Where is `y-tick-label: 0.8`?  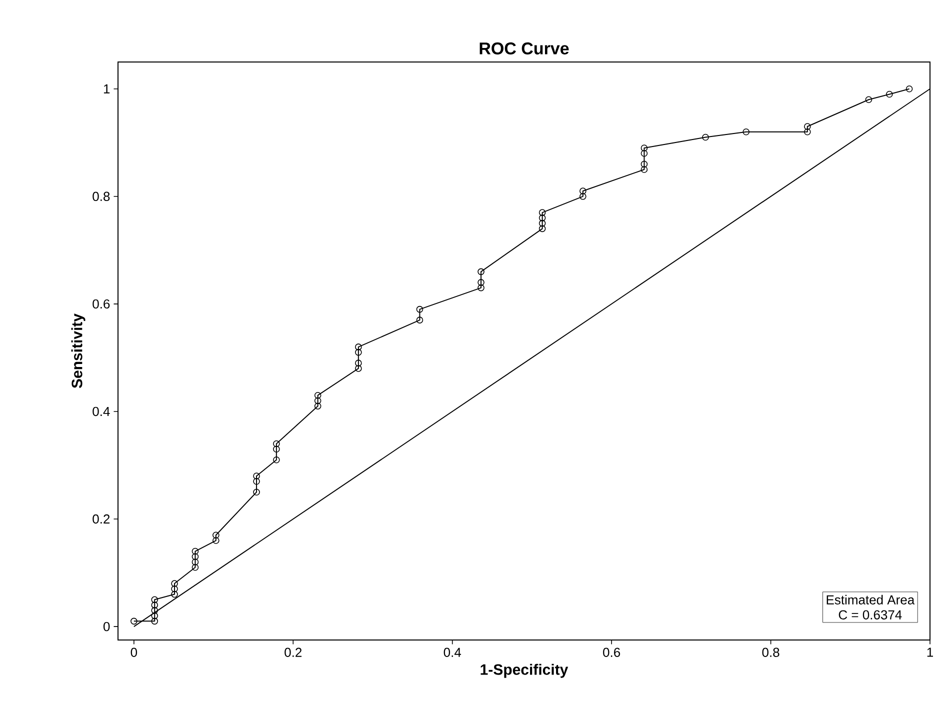
y-tick-label: 0.8 is located at coordinates (101, 197).